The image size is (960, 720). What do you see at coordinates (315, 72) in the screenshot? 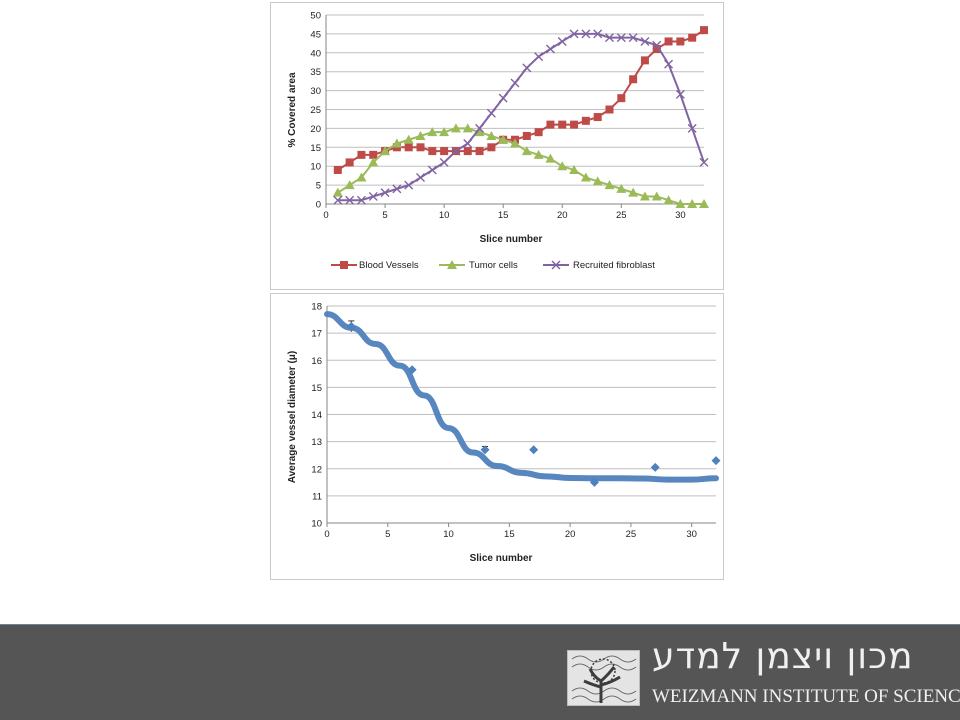
I see `y-tick-label: 35` at bounding box center [315, 72].